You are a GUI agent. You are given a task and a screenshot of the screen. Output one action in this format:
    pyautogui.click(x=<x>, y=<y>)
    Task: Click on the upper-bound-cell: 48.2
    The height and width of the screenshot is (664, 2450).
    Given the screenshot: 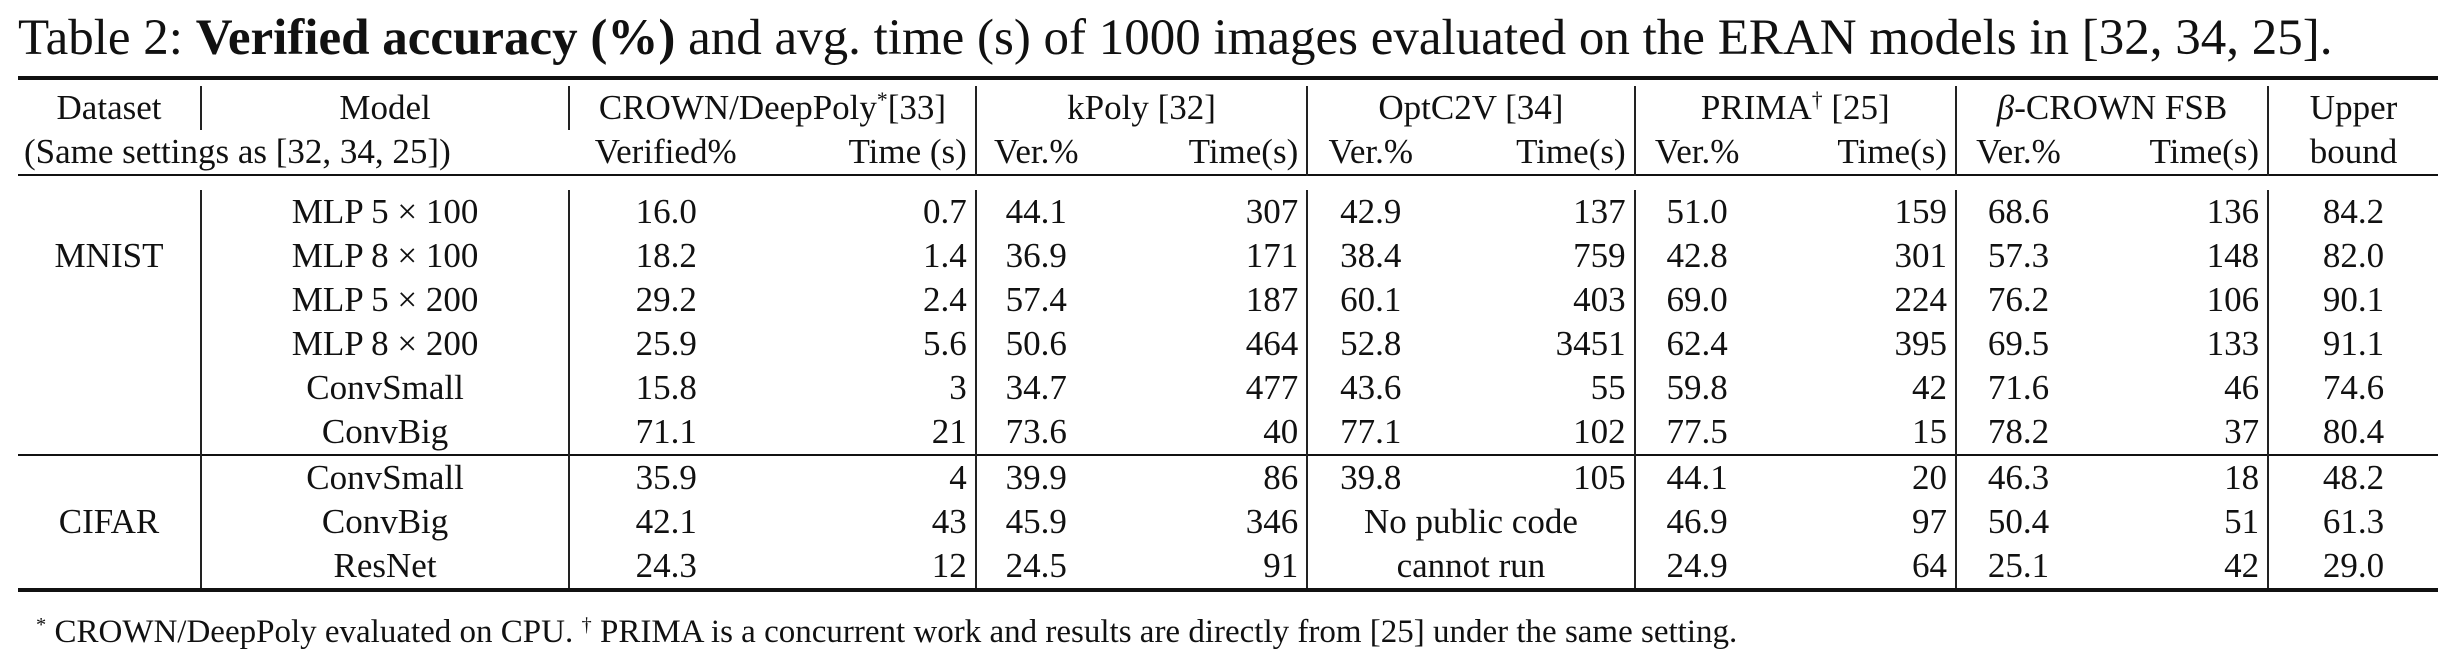 What is the action you would take?
    pyautogui.click(x=2353, y=477)
    